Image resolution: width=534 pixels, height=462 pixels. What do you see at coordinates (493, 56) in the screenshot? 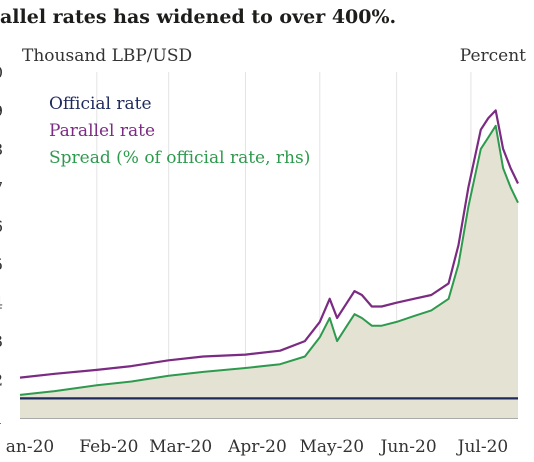
I see `right-axis-unit: Percent` at bounding box center [493, 56].